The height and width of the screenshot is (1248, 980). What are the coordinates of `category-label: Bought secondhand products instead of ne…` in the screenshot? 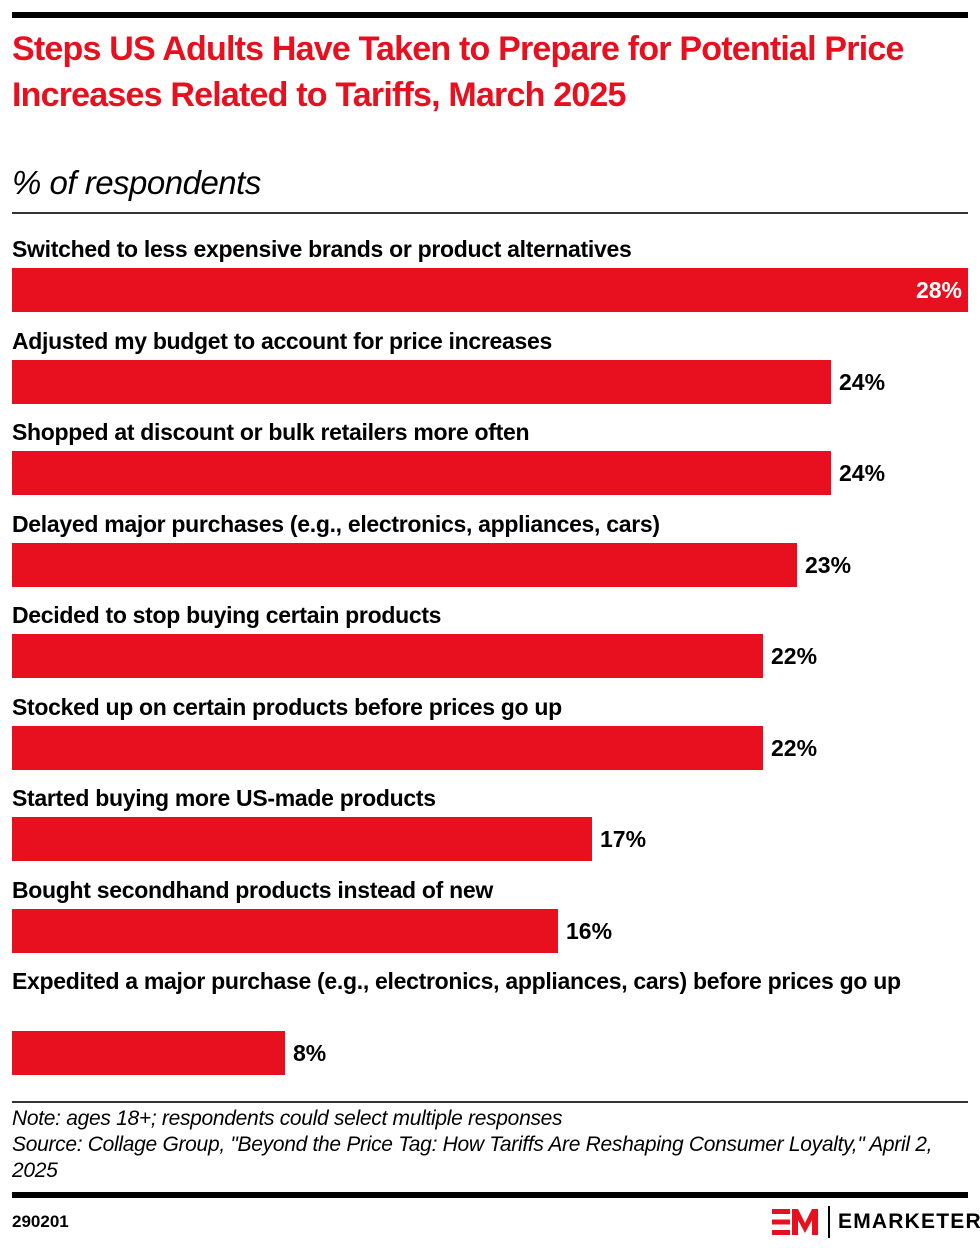 It's located at (252, 890).